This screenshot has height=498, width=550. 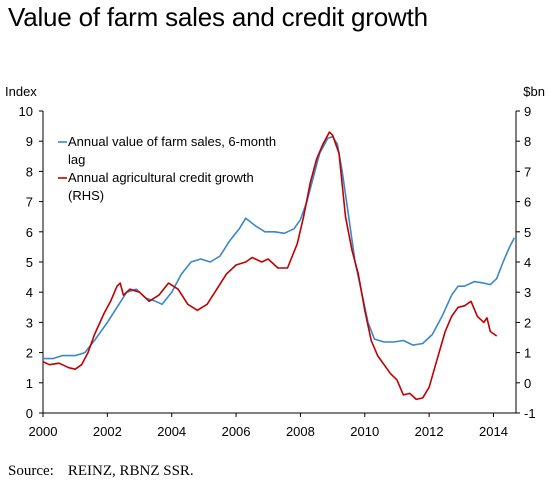 I want to click on right-tick-label: 5, so click(x=527, y=232).